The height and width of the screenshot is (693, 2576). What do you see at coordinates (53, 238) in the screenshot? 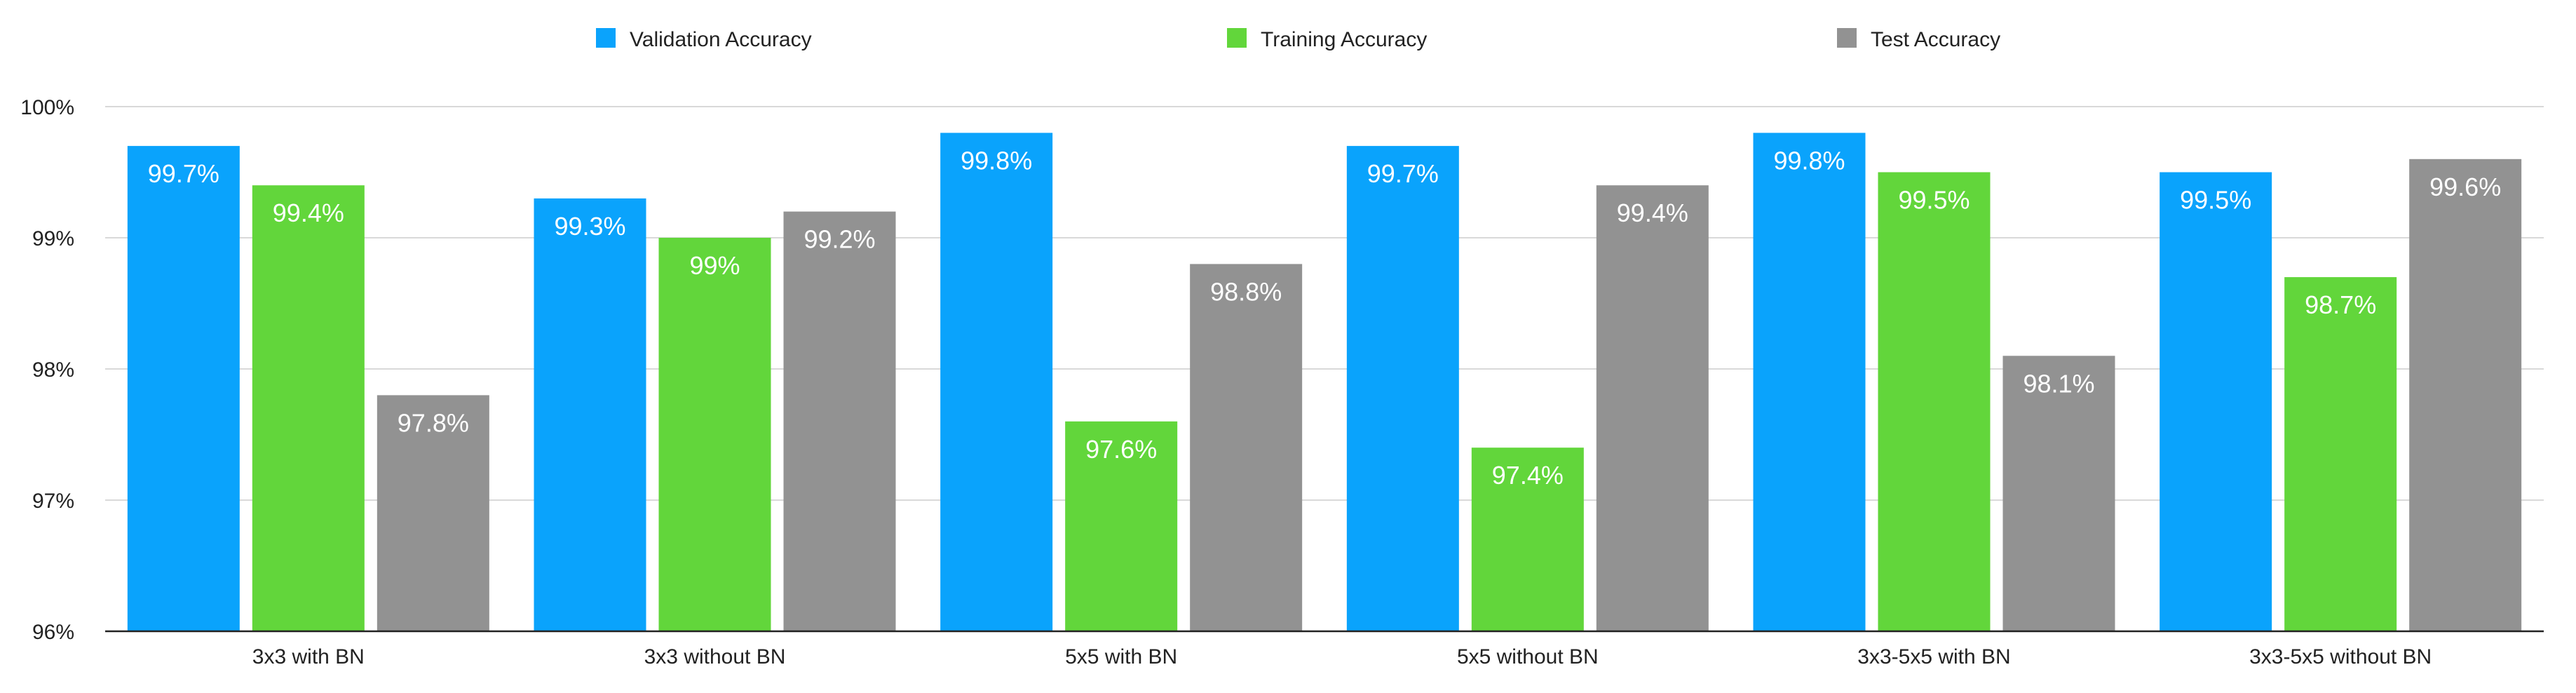
I see `y-tick-label: 99%` at bounding box center [53, 238].